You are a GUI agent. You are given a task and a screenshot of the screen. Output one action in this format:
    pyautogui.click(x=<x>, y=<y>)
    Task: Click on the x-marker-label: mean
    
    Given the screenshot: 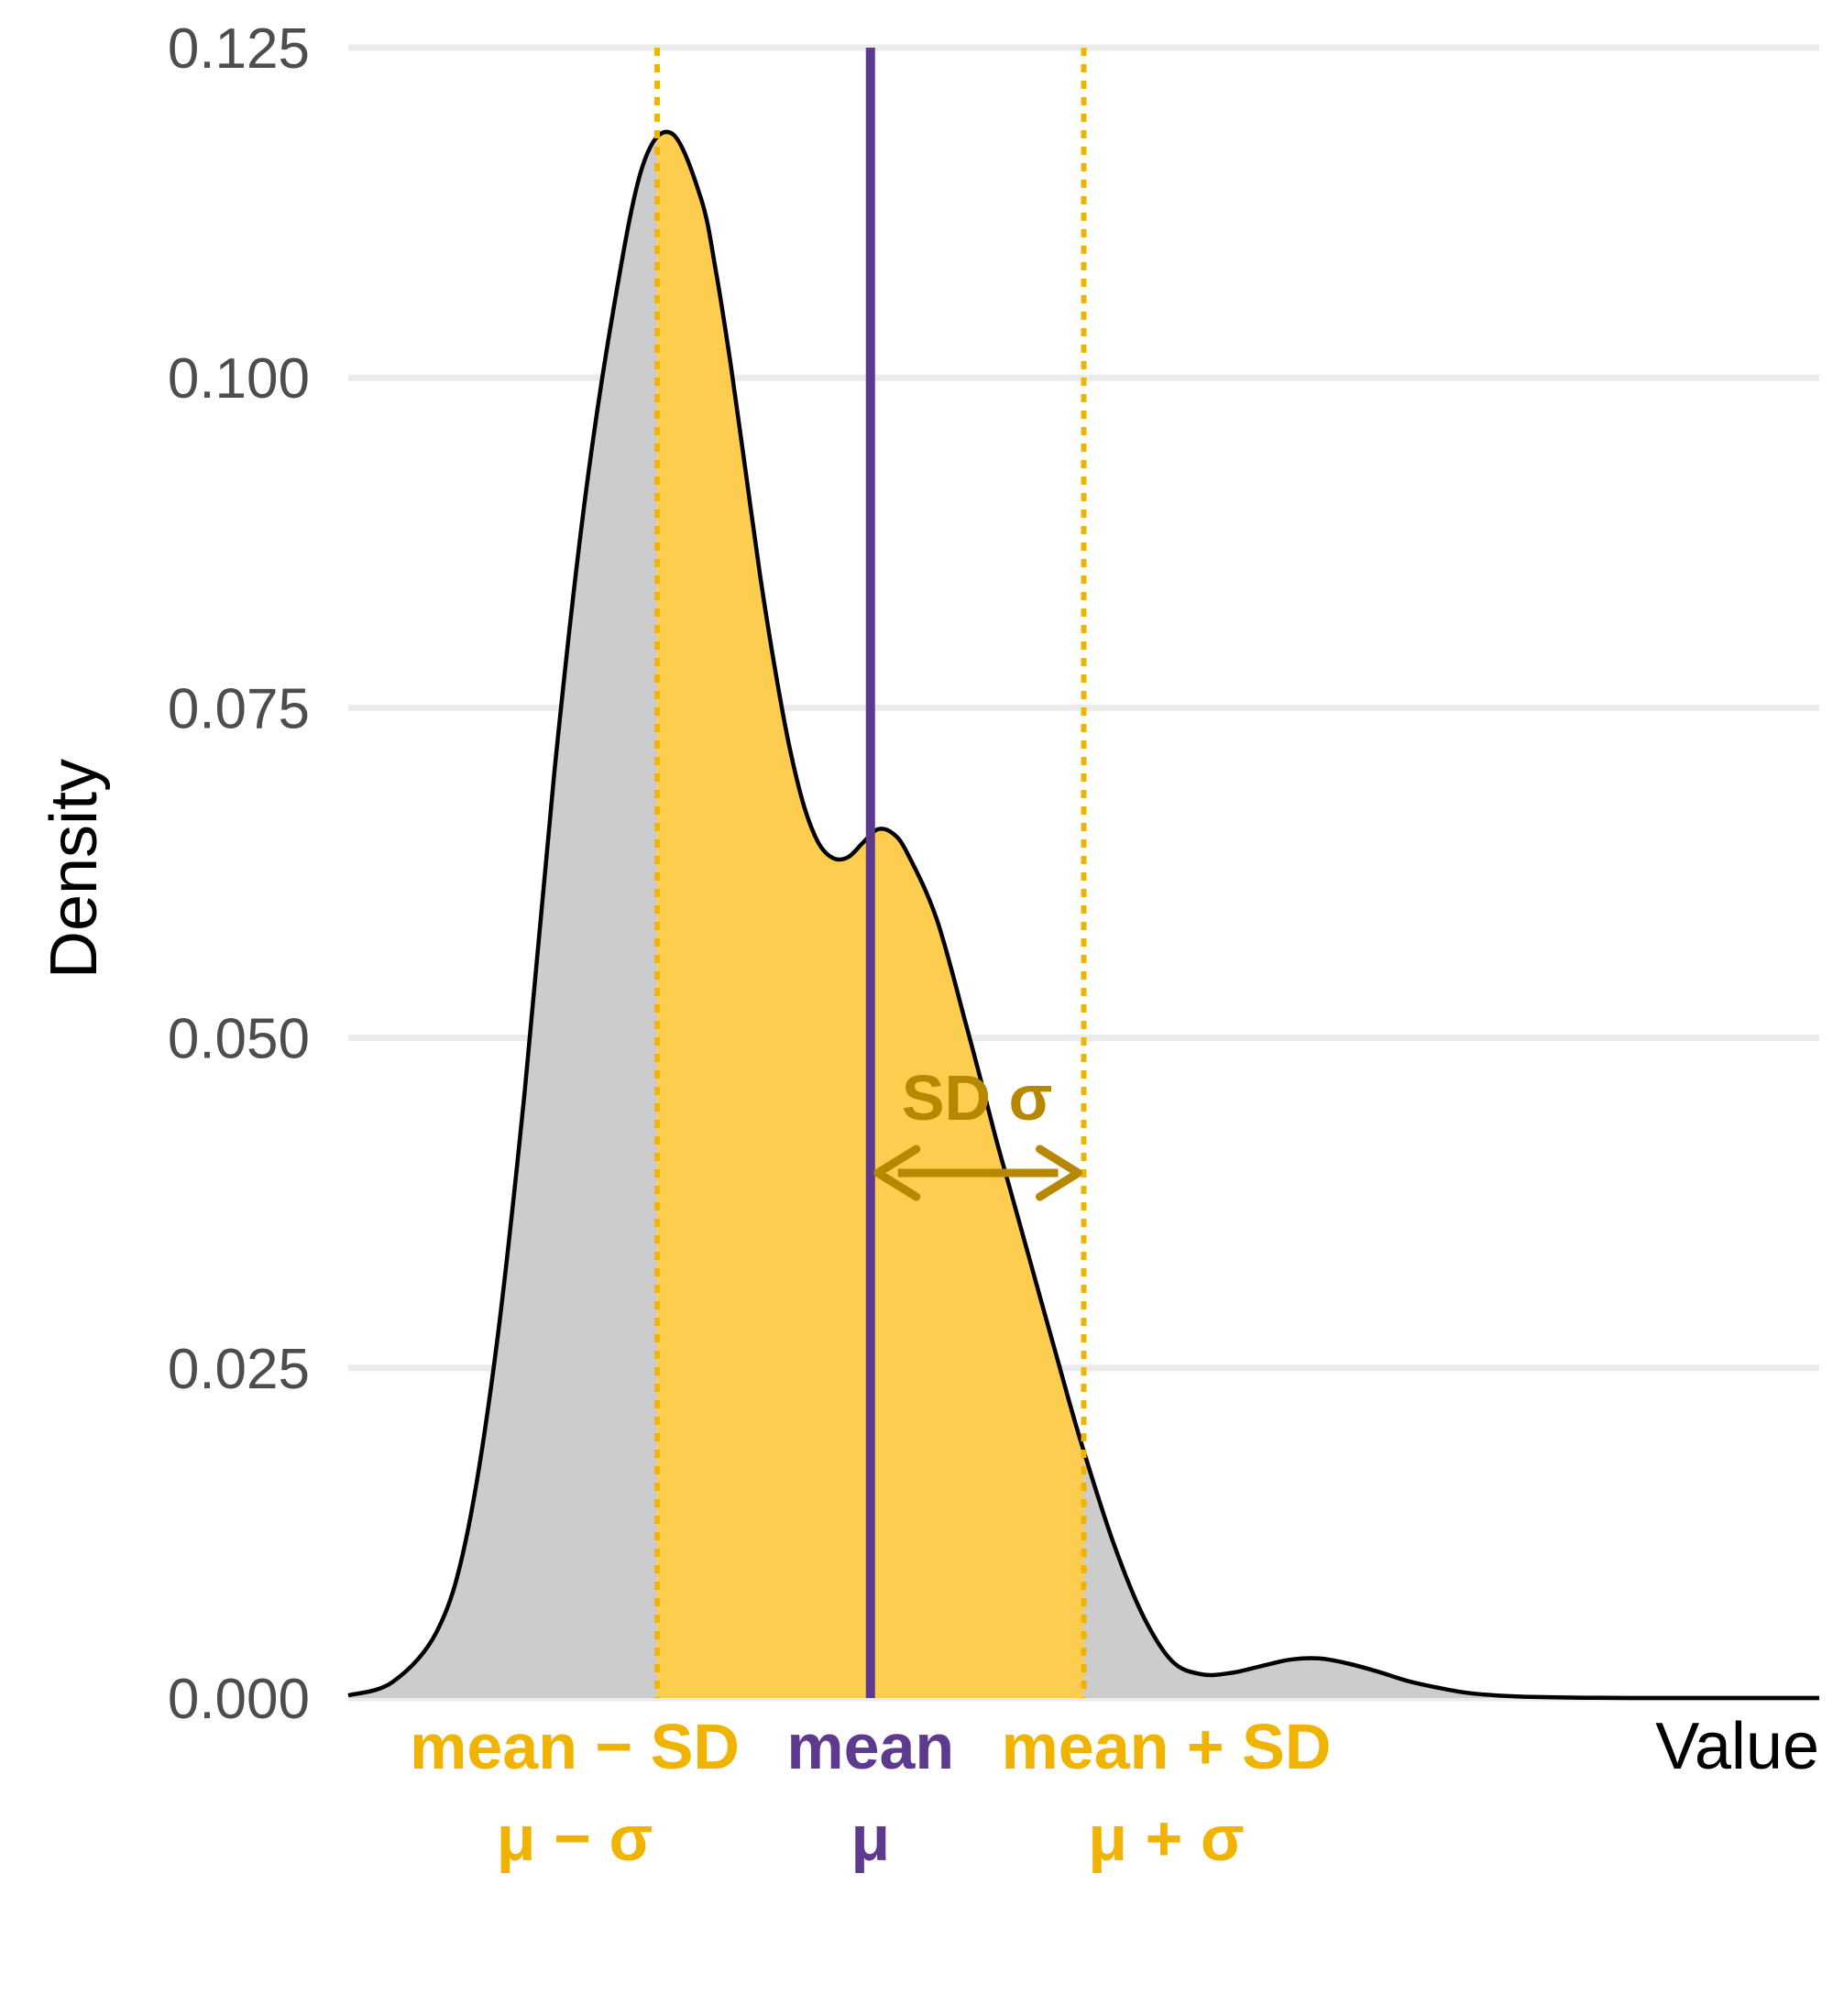 What is the action you would take?
    pyautogui.click(x=870, y=1746)
    